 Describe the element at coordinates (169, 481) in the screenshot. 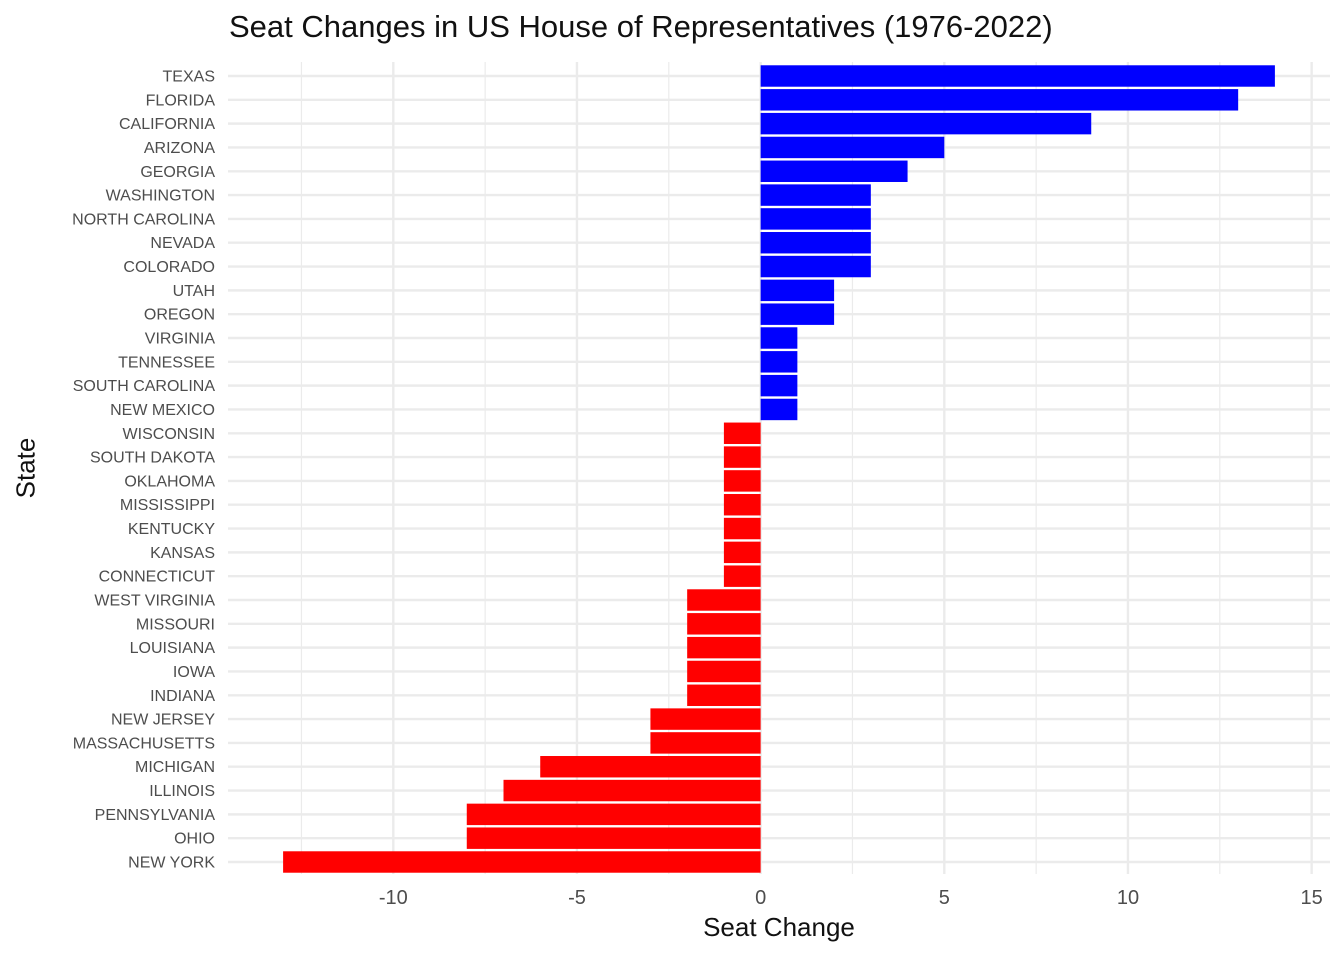

I see `y-tick-label: OKLAHOMA` at that location.